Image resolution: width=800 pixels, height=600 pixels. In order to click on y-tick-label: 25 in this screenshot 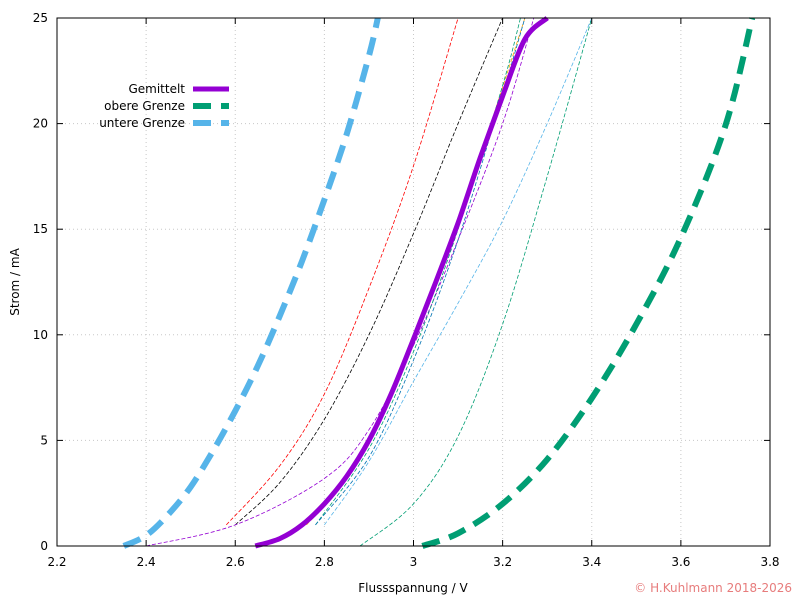, I will do `click(40, 18)`.